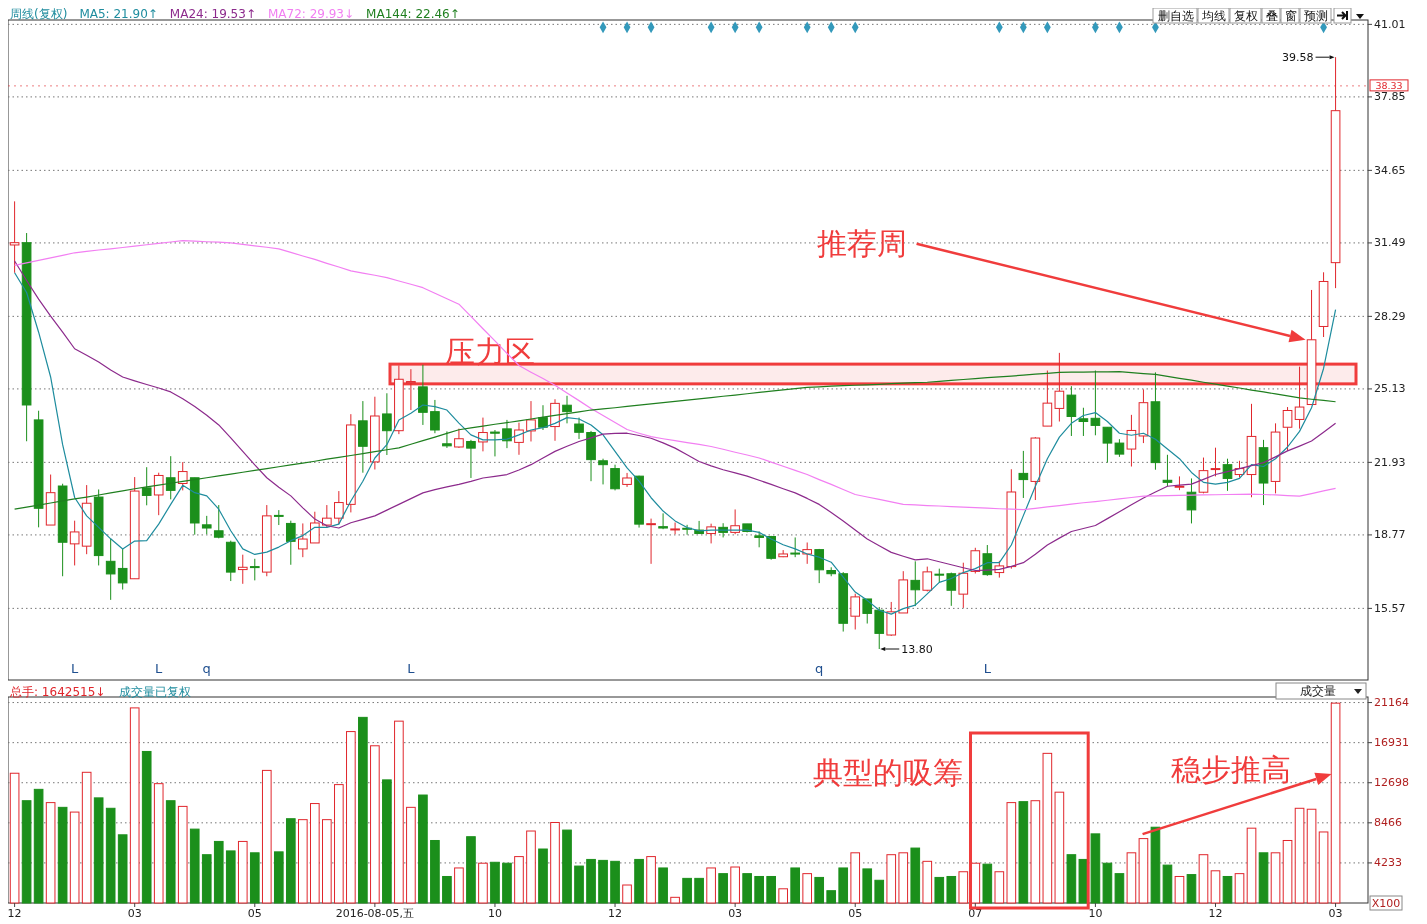 This screenshot has height=924, width=1427. What do you see at coordinates (887, 772) in the screenshot?
I see `annotation: 典型的吸筹` at bounding box center [887, 772].